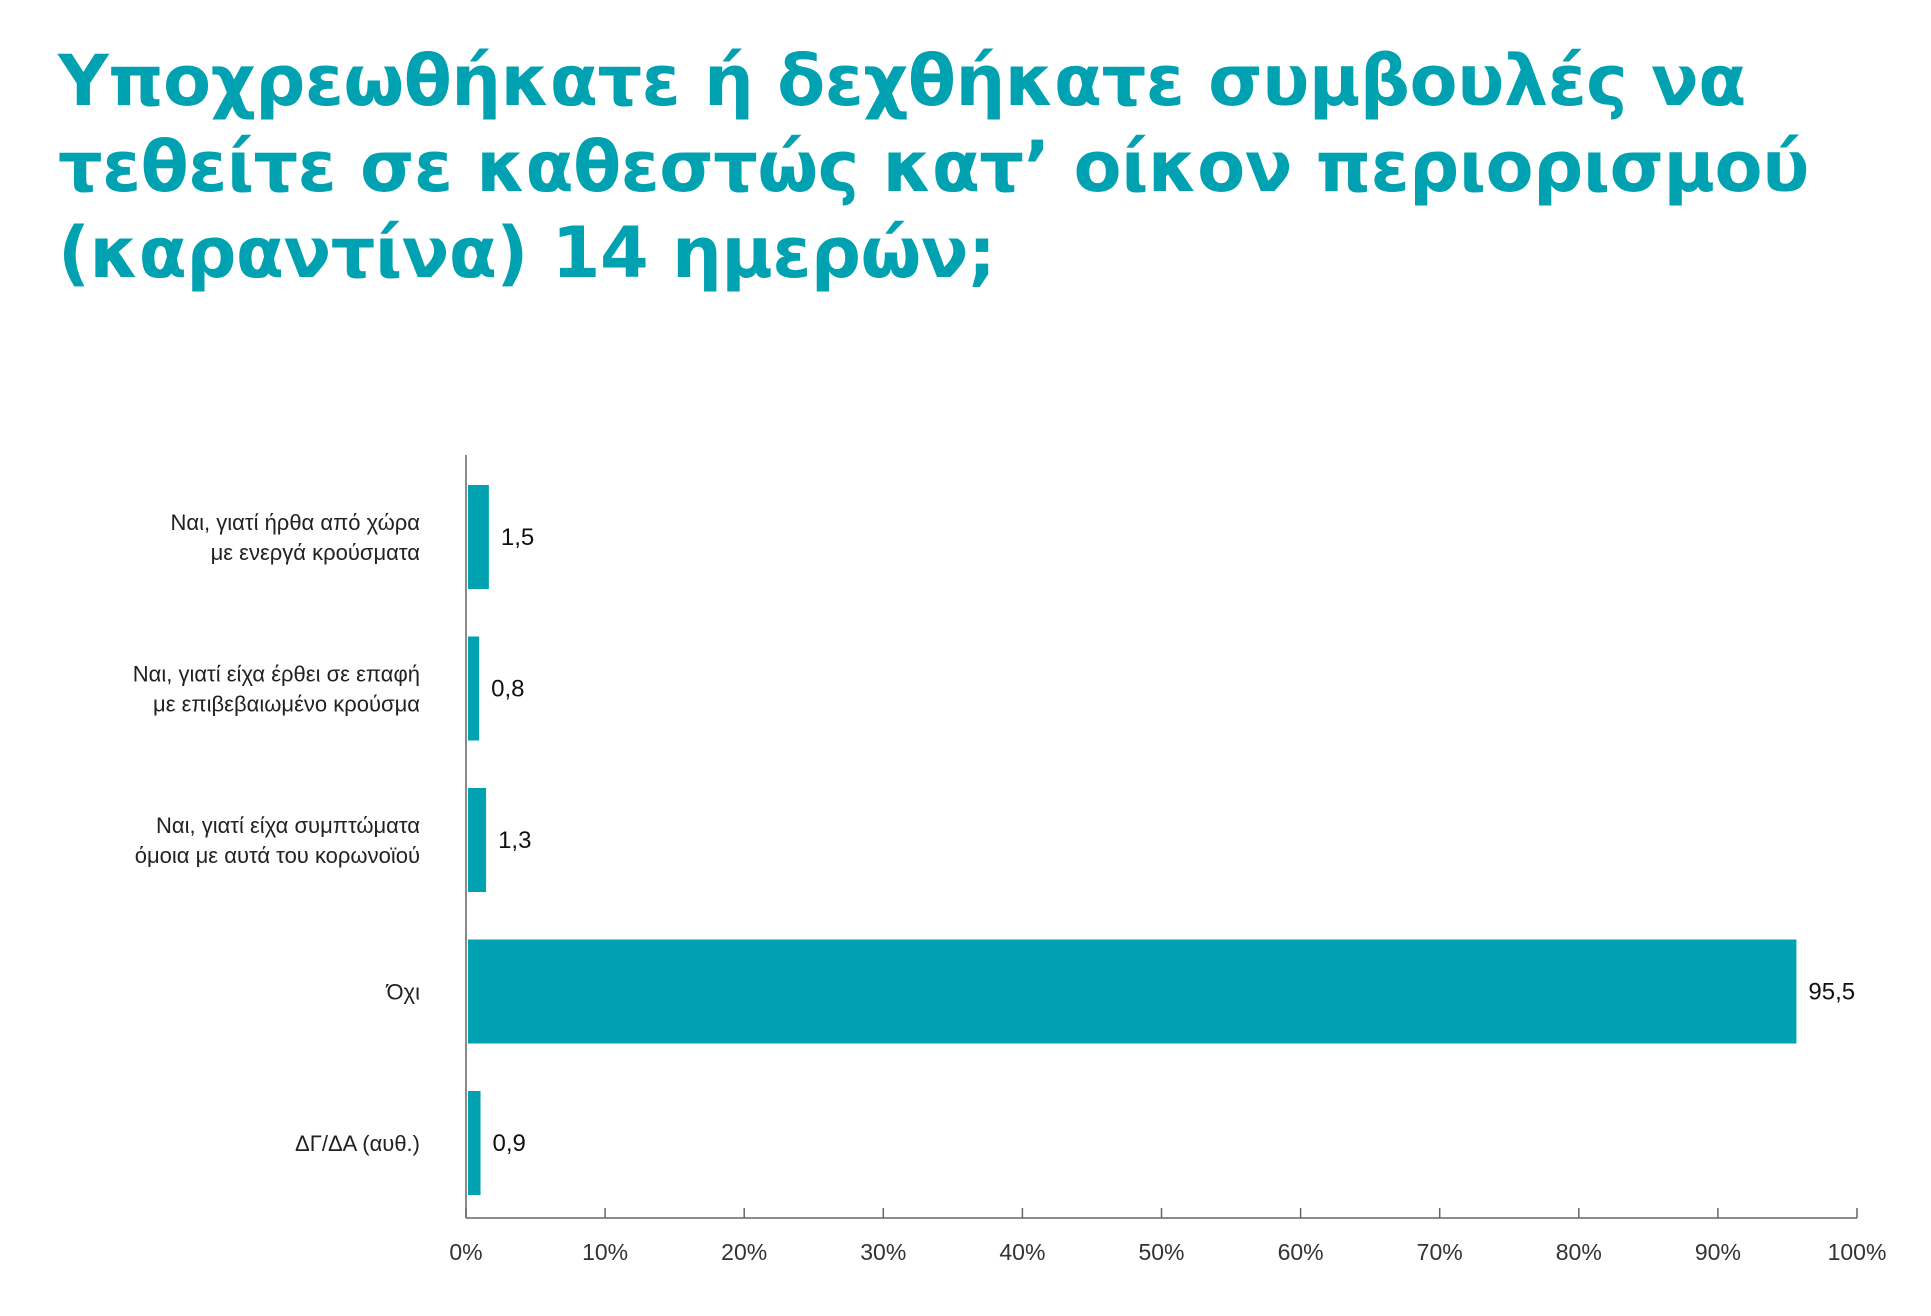 The height and width of the screenshot is (1316, 1931). I want to click on category-label: Ναι, γιατί είχα έρθει σε επαφή, so click(276, 674).